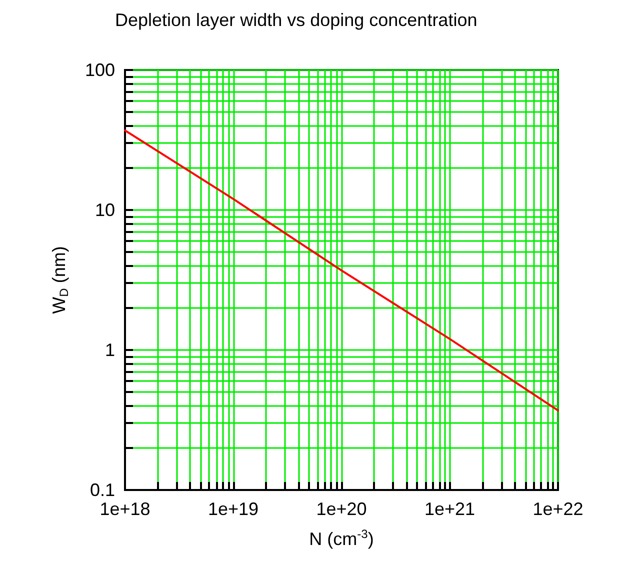 This screenshot has width=618, height=572. Describe the element at coordinates (99, 70) in the screenshot. I see `y-tick-label: 100` at that location.